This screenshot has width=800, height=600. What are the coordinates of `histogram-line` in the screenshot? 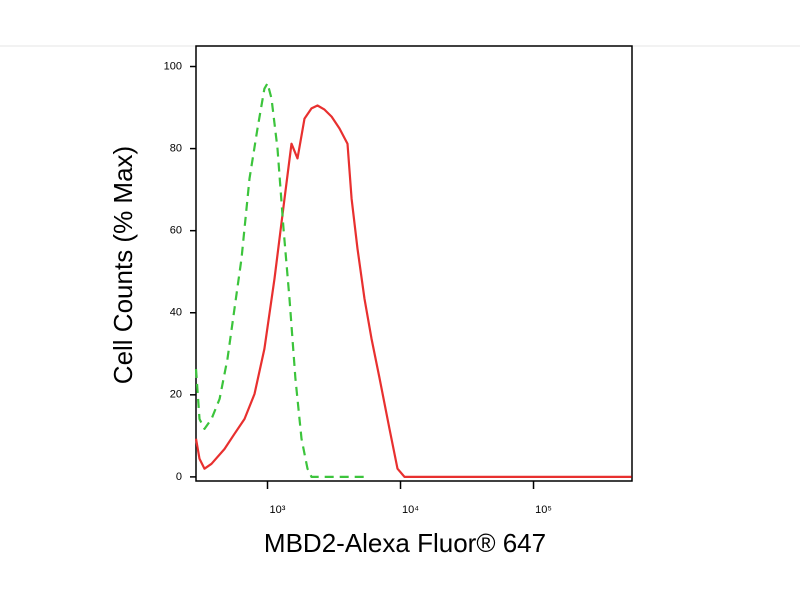 It's located at (281, 280).